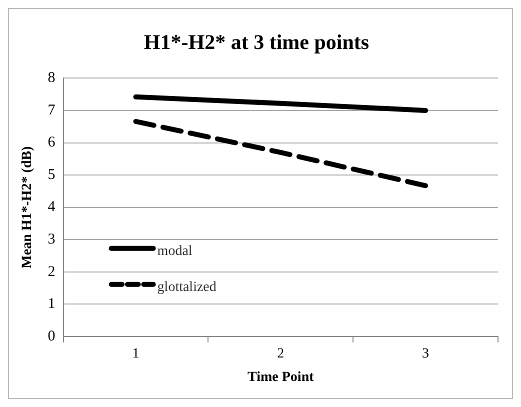  What do you see at coordinates (186, 288) in the screenshot?
I see `legend-label: glottalized` at bounding box center [186, 288].